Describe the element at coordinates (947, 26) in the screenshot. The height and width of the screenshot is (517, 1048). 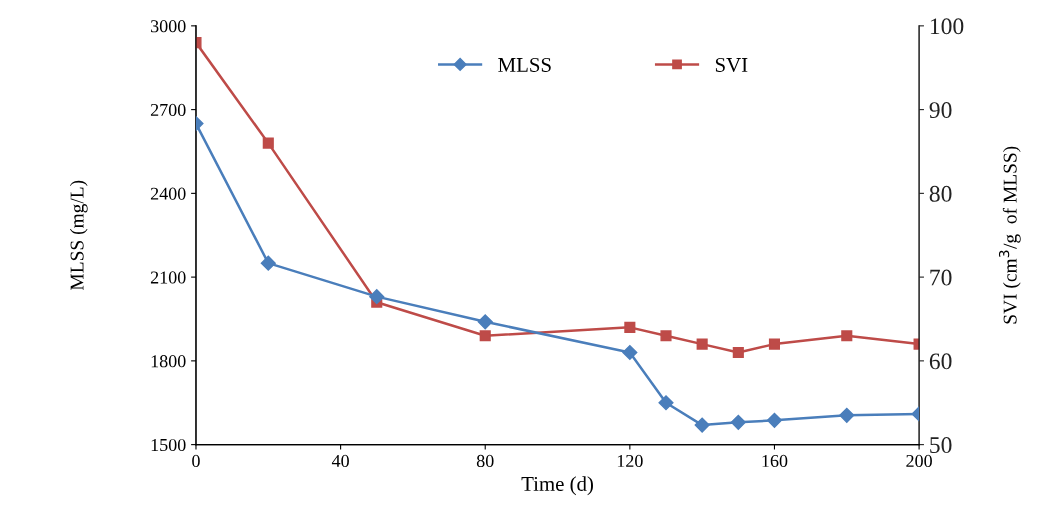
I see `y2-tick-label: 100` at that location.